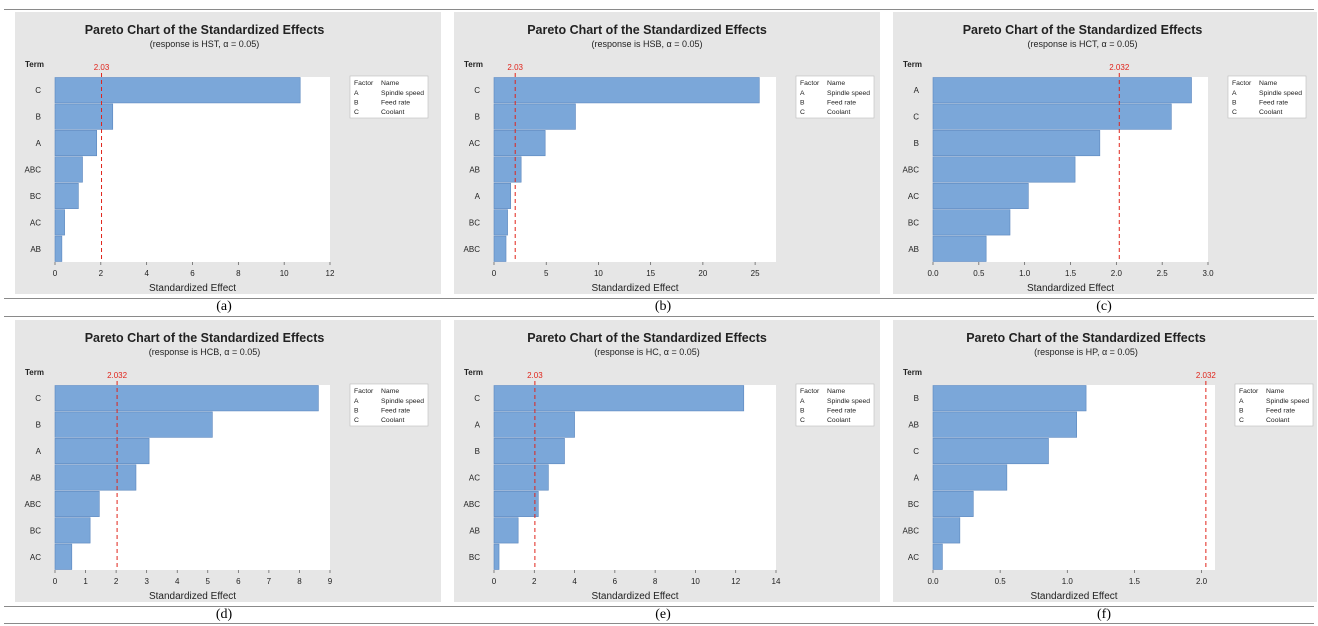  I want to click on x-tick-label: 2.5, so click(1163, 273).